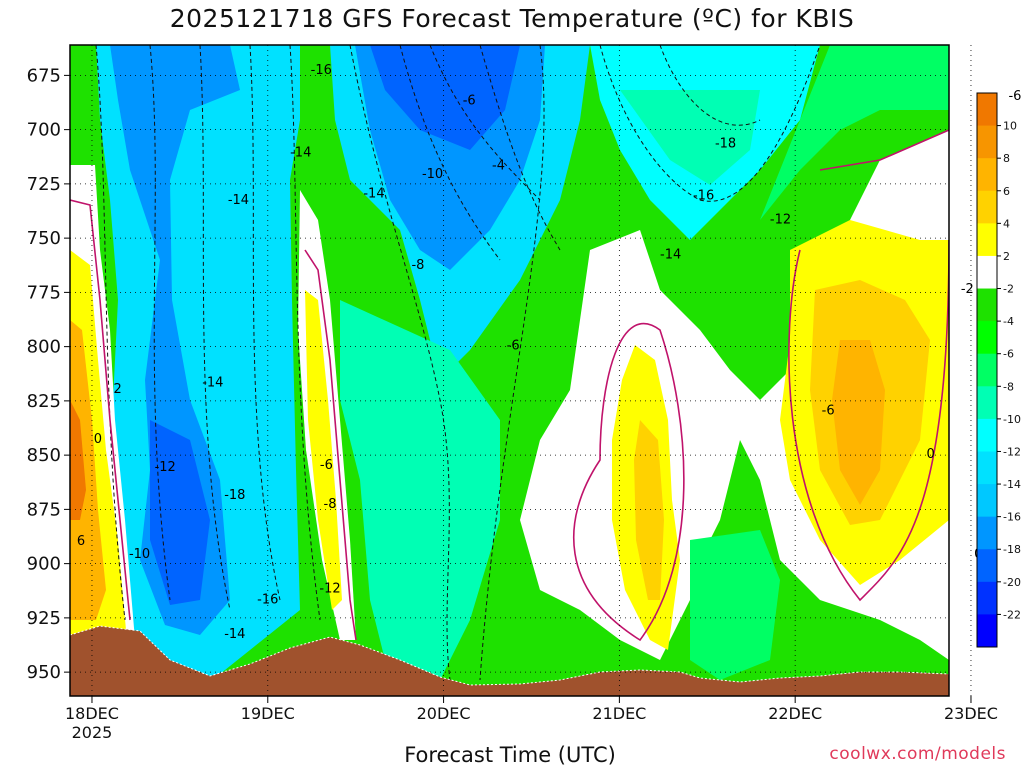 The image size is (1024, 768). Describe the element at coordinates (690, 137) in the screenshot. I see `cool-region-right-inner` at that location.